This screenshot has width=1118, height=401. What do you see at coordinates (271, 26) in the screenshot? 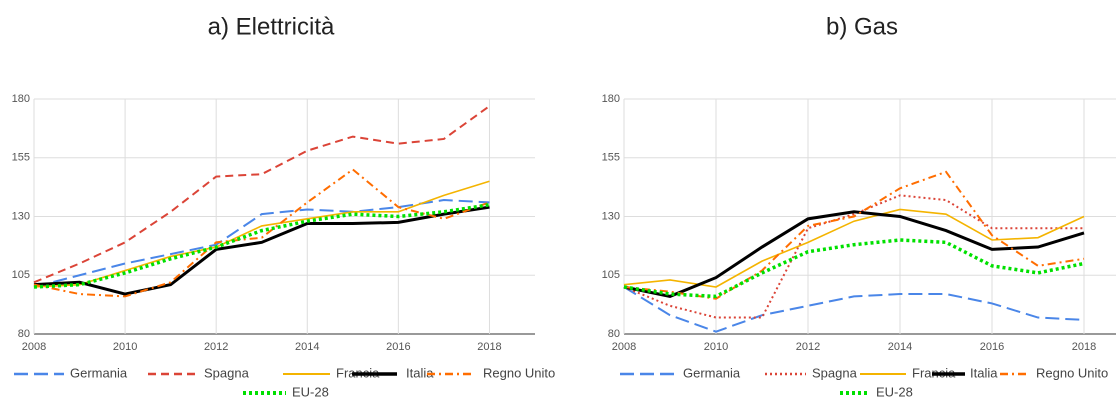
I see `chart-title: a) Elettricità` at bounding box center [271, 26].